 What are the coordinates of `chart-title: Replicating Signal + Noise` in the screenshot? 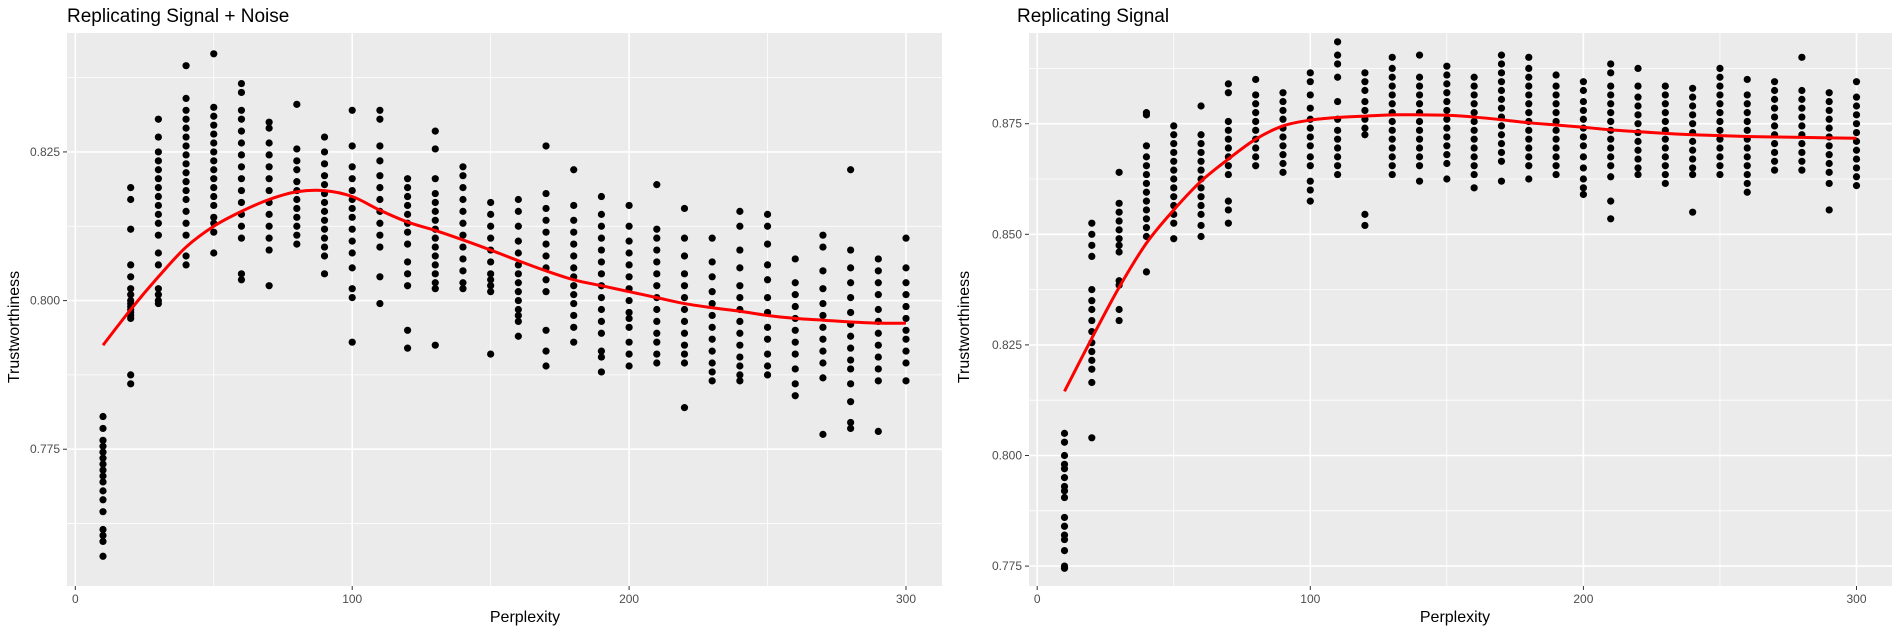 It's located at (178, 16).